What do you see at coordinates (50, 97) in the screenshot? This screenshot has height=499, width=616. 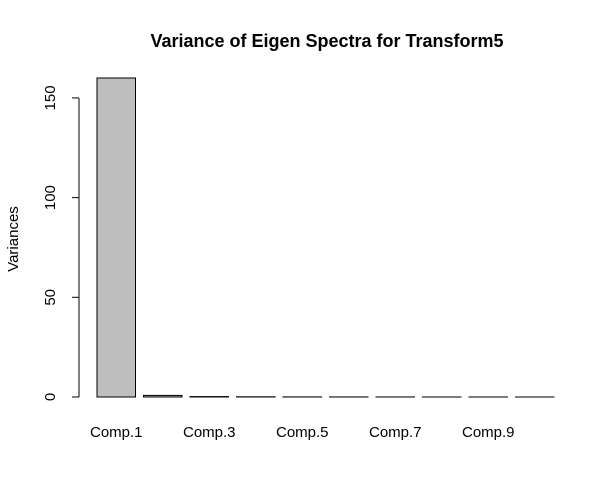 I see `y-tick-label: 150` at bounding box center [50, 97].